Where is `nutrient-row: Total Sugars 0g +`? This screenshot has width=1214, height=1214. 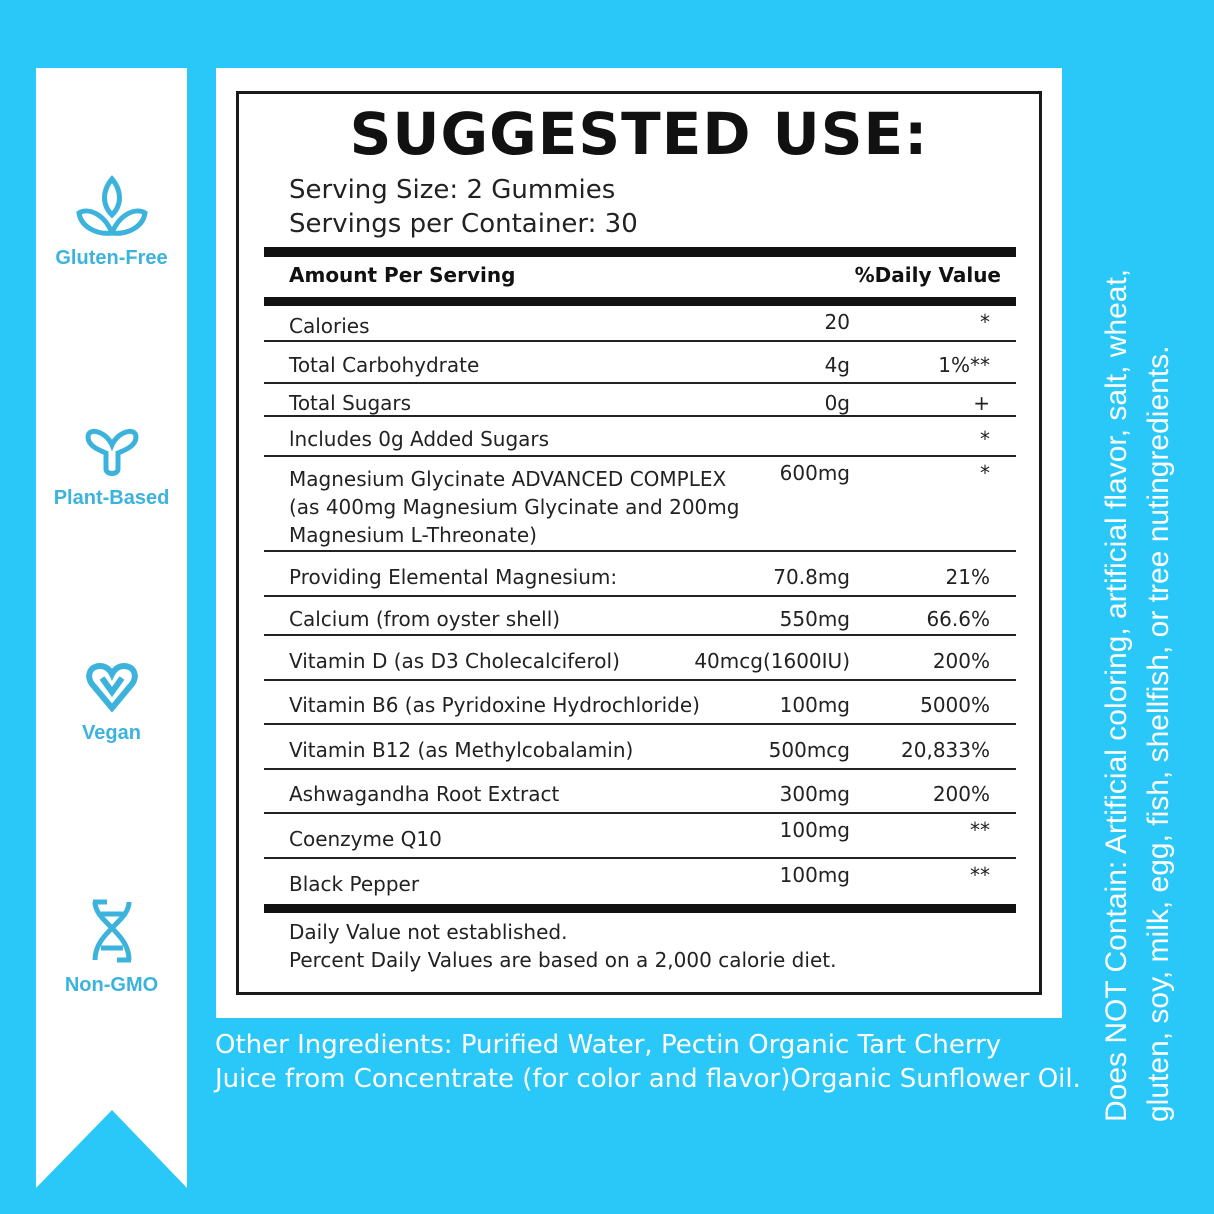 nutrient-row: Total Sugars 0g + is located at coordinates (640, 400).